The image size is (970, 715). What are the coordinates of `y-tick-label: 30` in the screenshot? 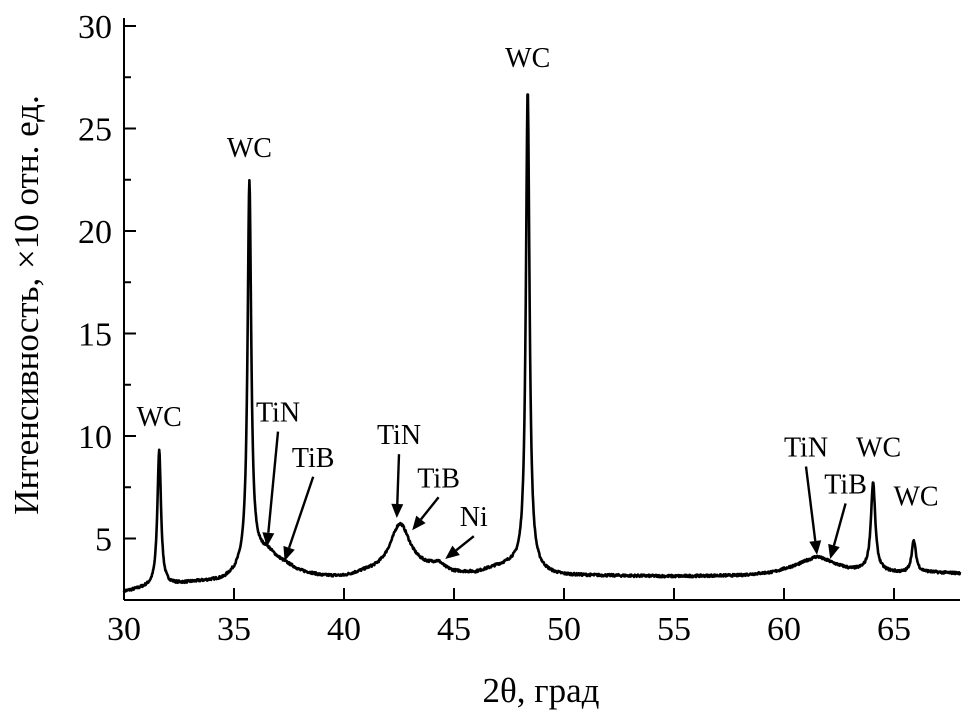 It's located at (95, 27).